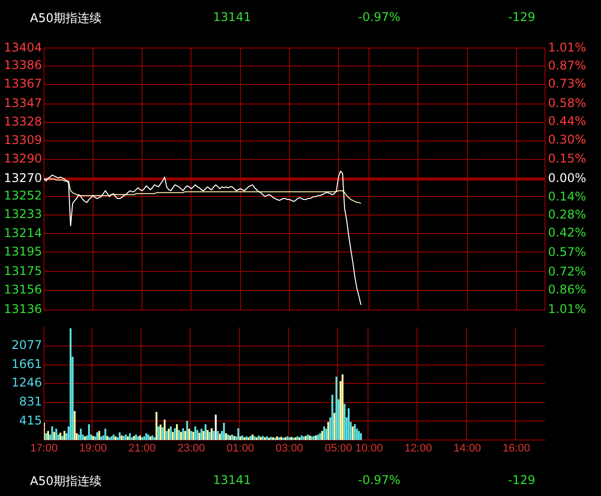  Describe the element at coordinates (23, 289) in the screenshot. I see `y-tick-label: 13156` at that location.